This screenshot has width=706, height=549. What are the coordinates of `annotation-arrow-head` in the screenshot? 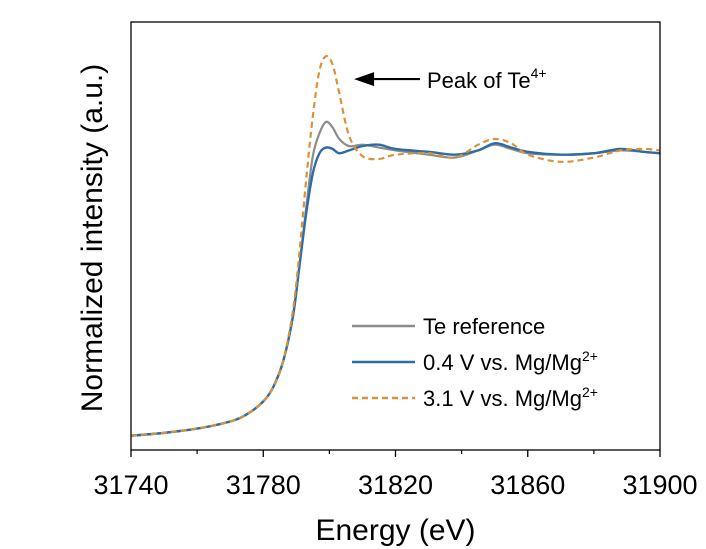 It's located at (364, 79).